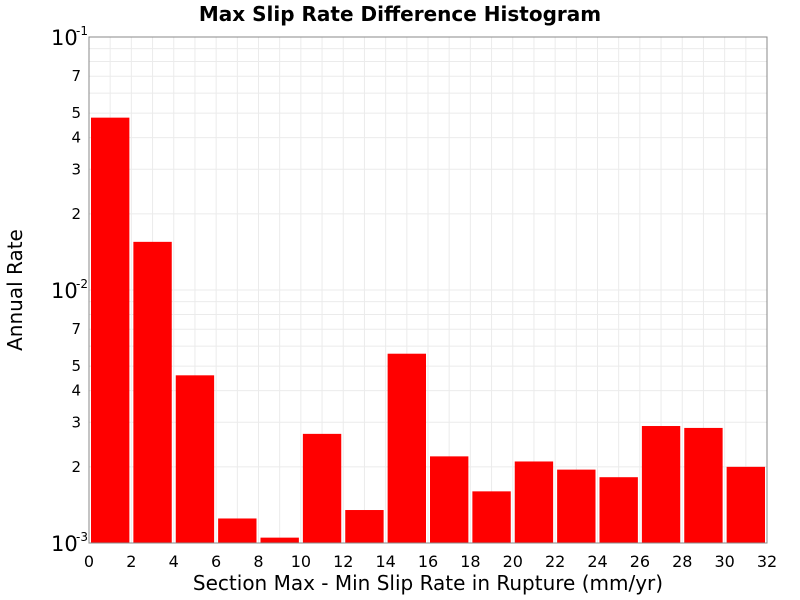 This screenshot has width=800, height=600. I want to click on x-tick-label: 26, so click(640, 561).